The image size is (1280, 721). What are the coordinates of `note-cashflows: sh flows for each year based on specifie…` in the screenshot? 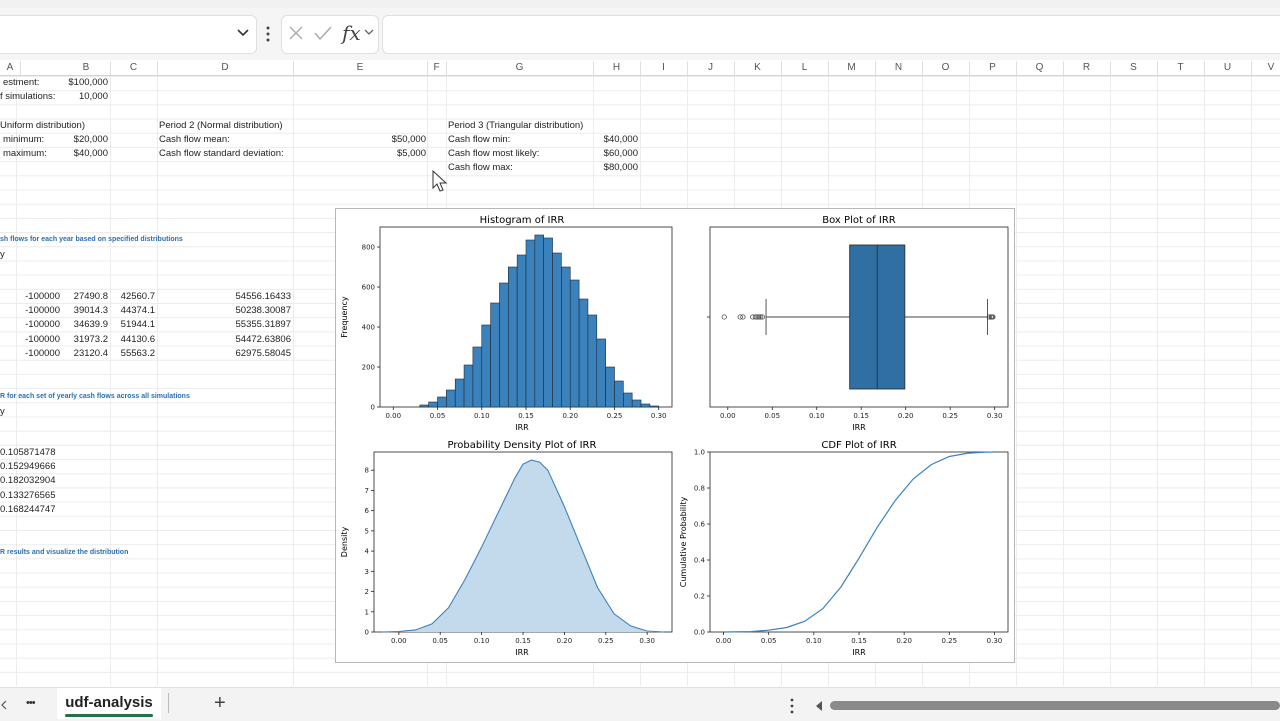 It's located at (91, 239).